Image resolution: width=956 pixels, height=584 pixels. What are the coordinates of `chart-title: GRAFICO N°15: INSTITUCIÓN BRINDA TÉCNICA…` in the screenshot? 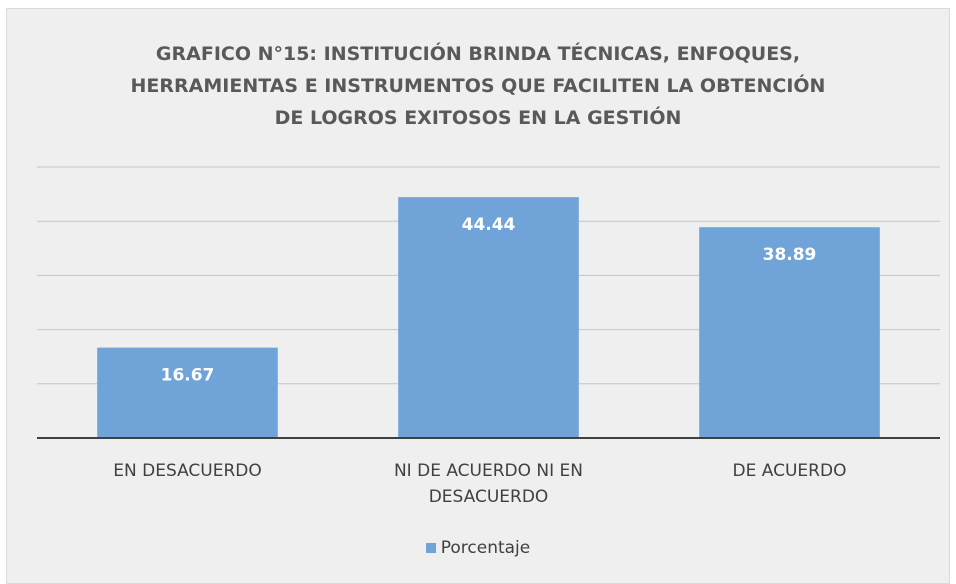 It's located at (478, 86).